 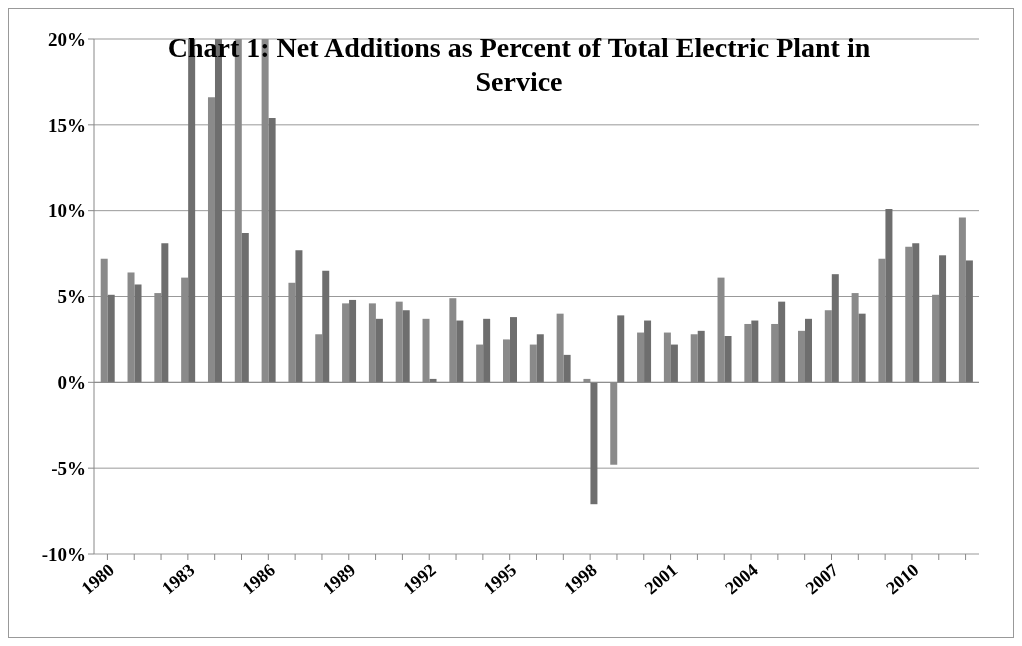 What do you see at coordinates (68, 468) in the screenshot?
I see `y-tick-label: -5%` at bounding box center [68, 468].